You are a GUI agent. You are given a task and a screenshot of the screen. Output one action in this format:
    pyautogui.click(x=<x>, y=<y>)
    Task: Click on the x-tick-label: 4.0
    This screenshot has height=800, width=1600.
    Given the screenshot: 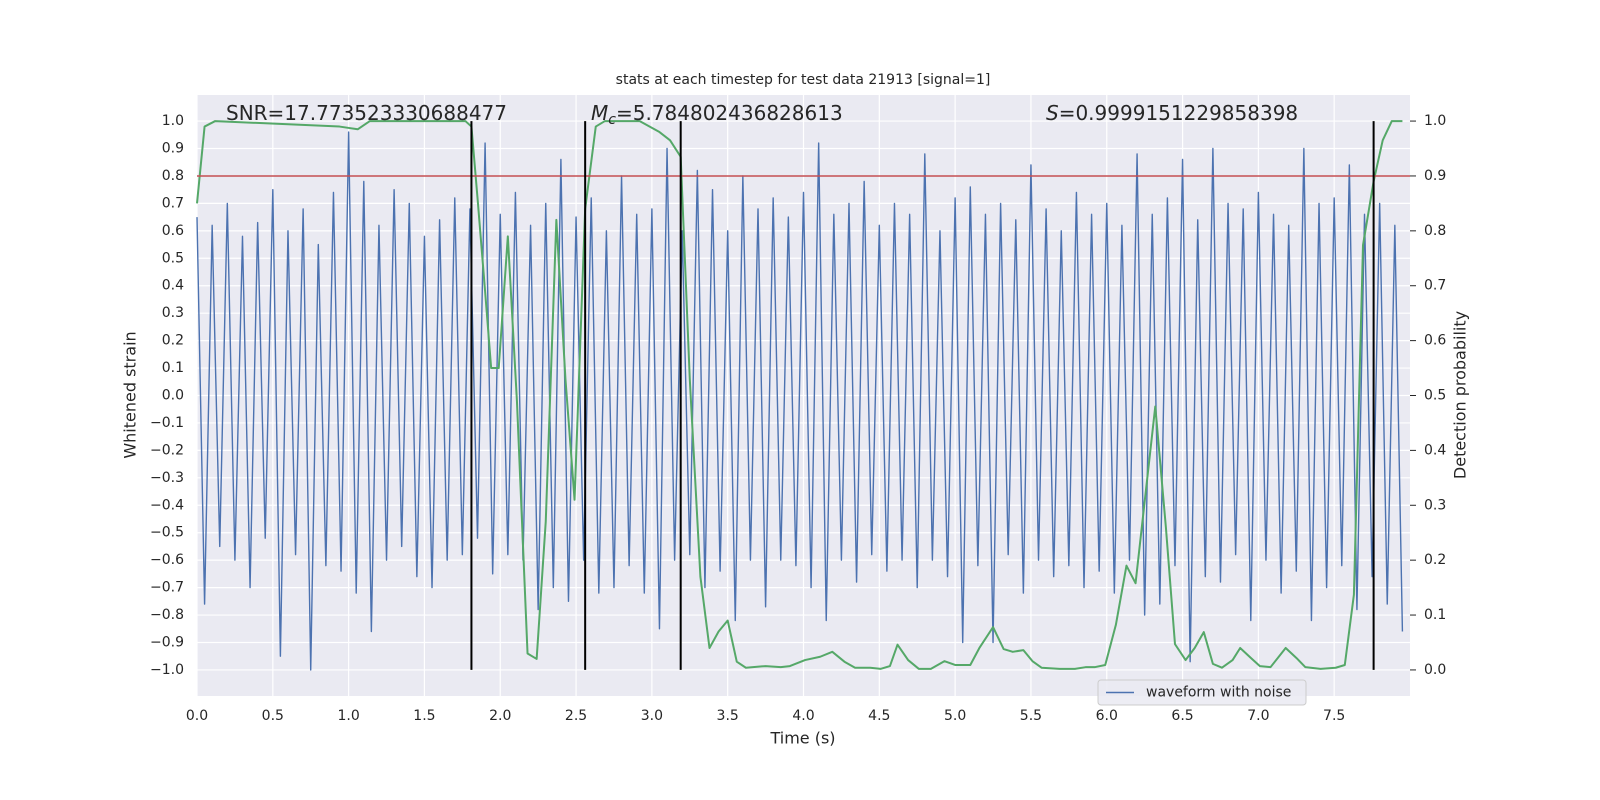 What is the action you would take?
    pyautogui.click(x=803, y=716)
    